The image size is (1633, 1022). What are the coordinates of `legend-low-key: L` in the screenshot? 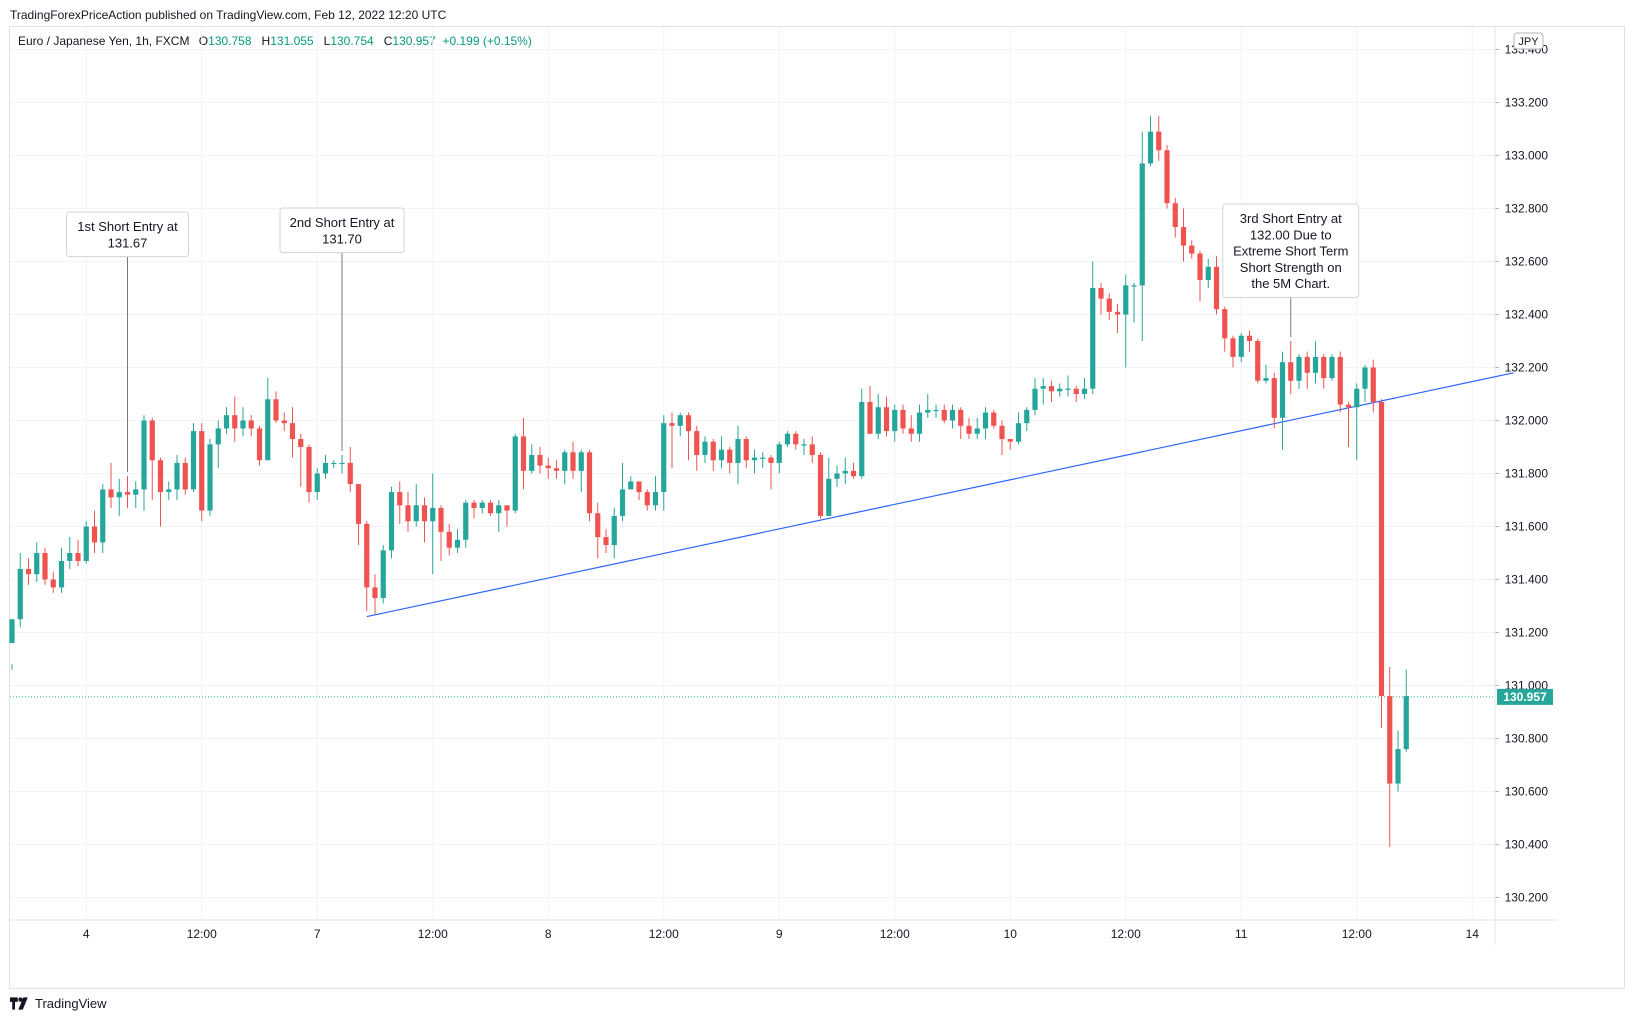 It's located at (327, 41).